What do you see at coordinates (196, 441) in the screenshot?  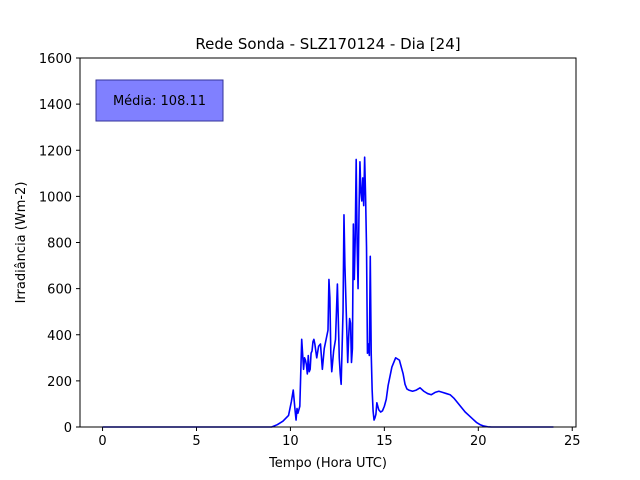 I see `x-tick-label: 5` at bounding box center [196, 441].